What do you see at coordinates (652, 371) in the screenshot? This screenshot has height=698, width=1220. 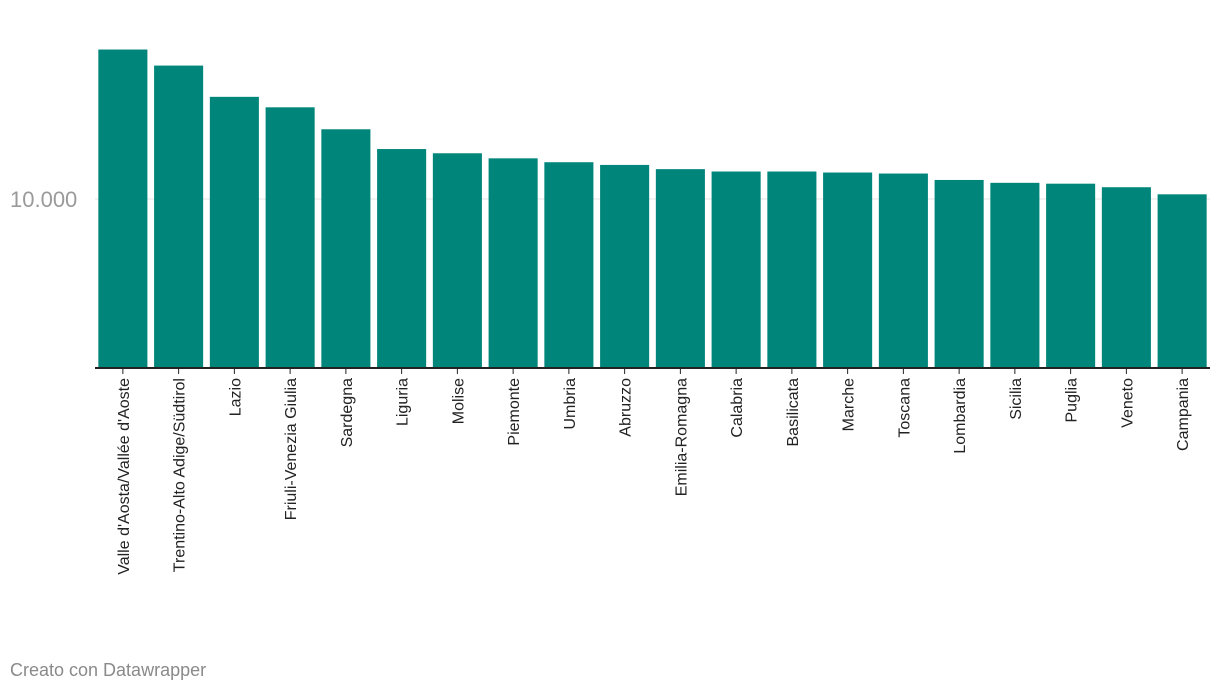 I see `category-ticks-layer` at bounding box center [652, 371].